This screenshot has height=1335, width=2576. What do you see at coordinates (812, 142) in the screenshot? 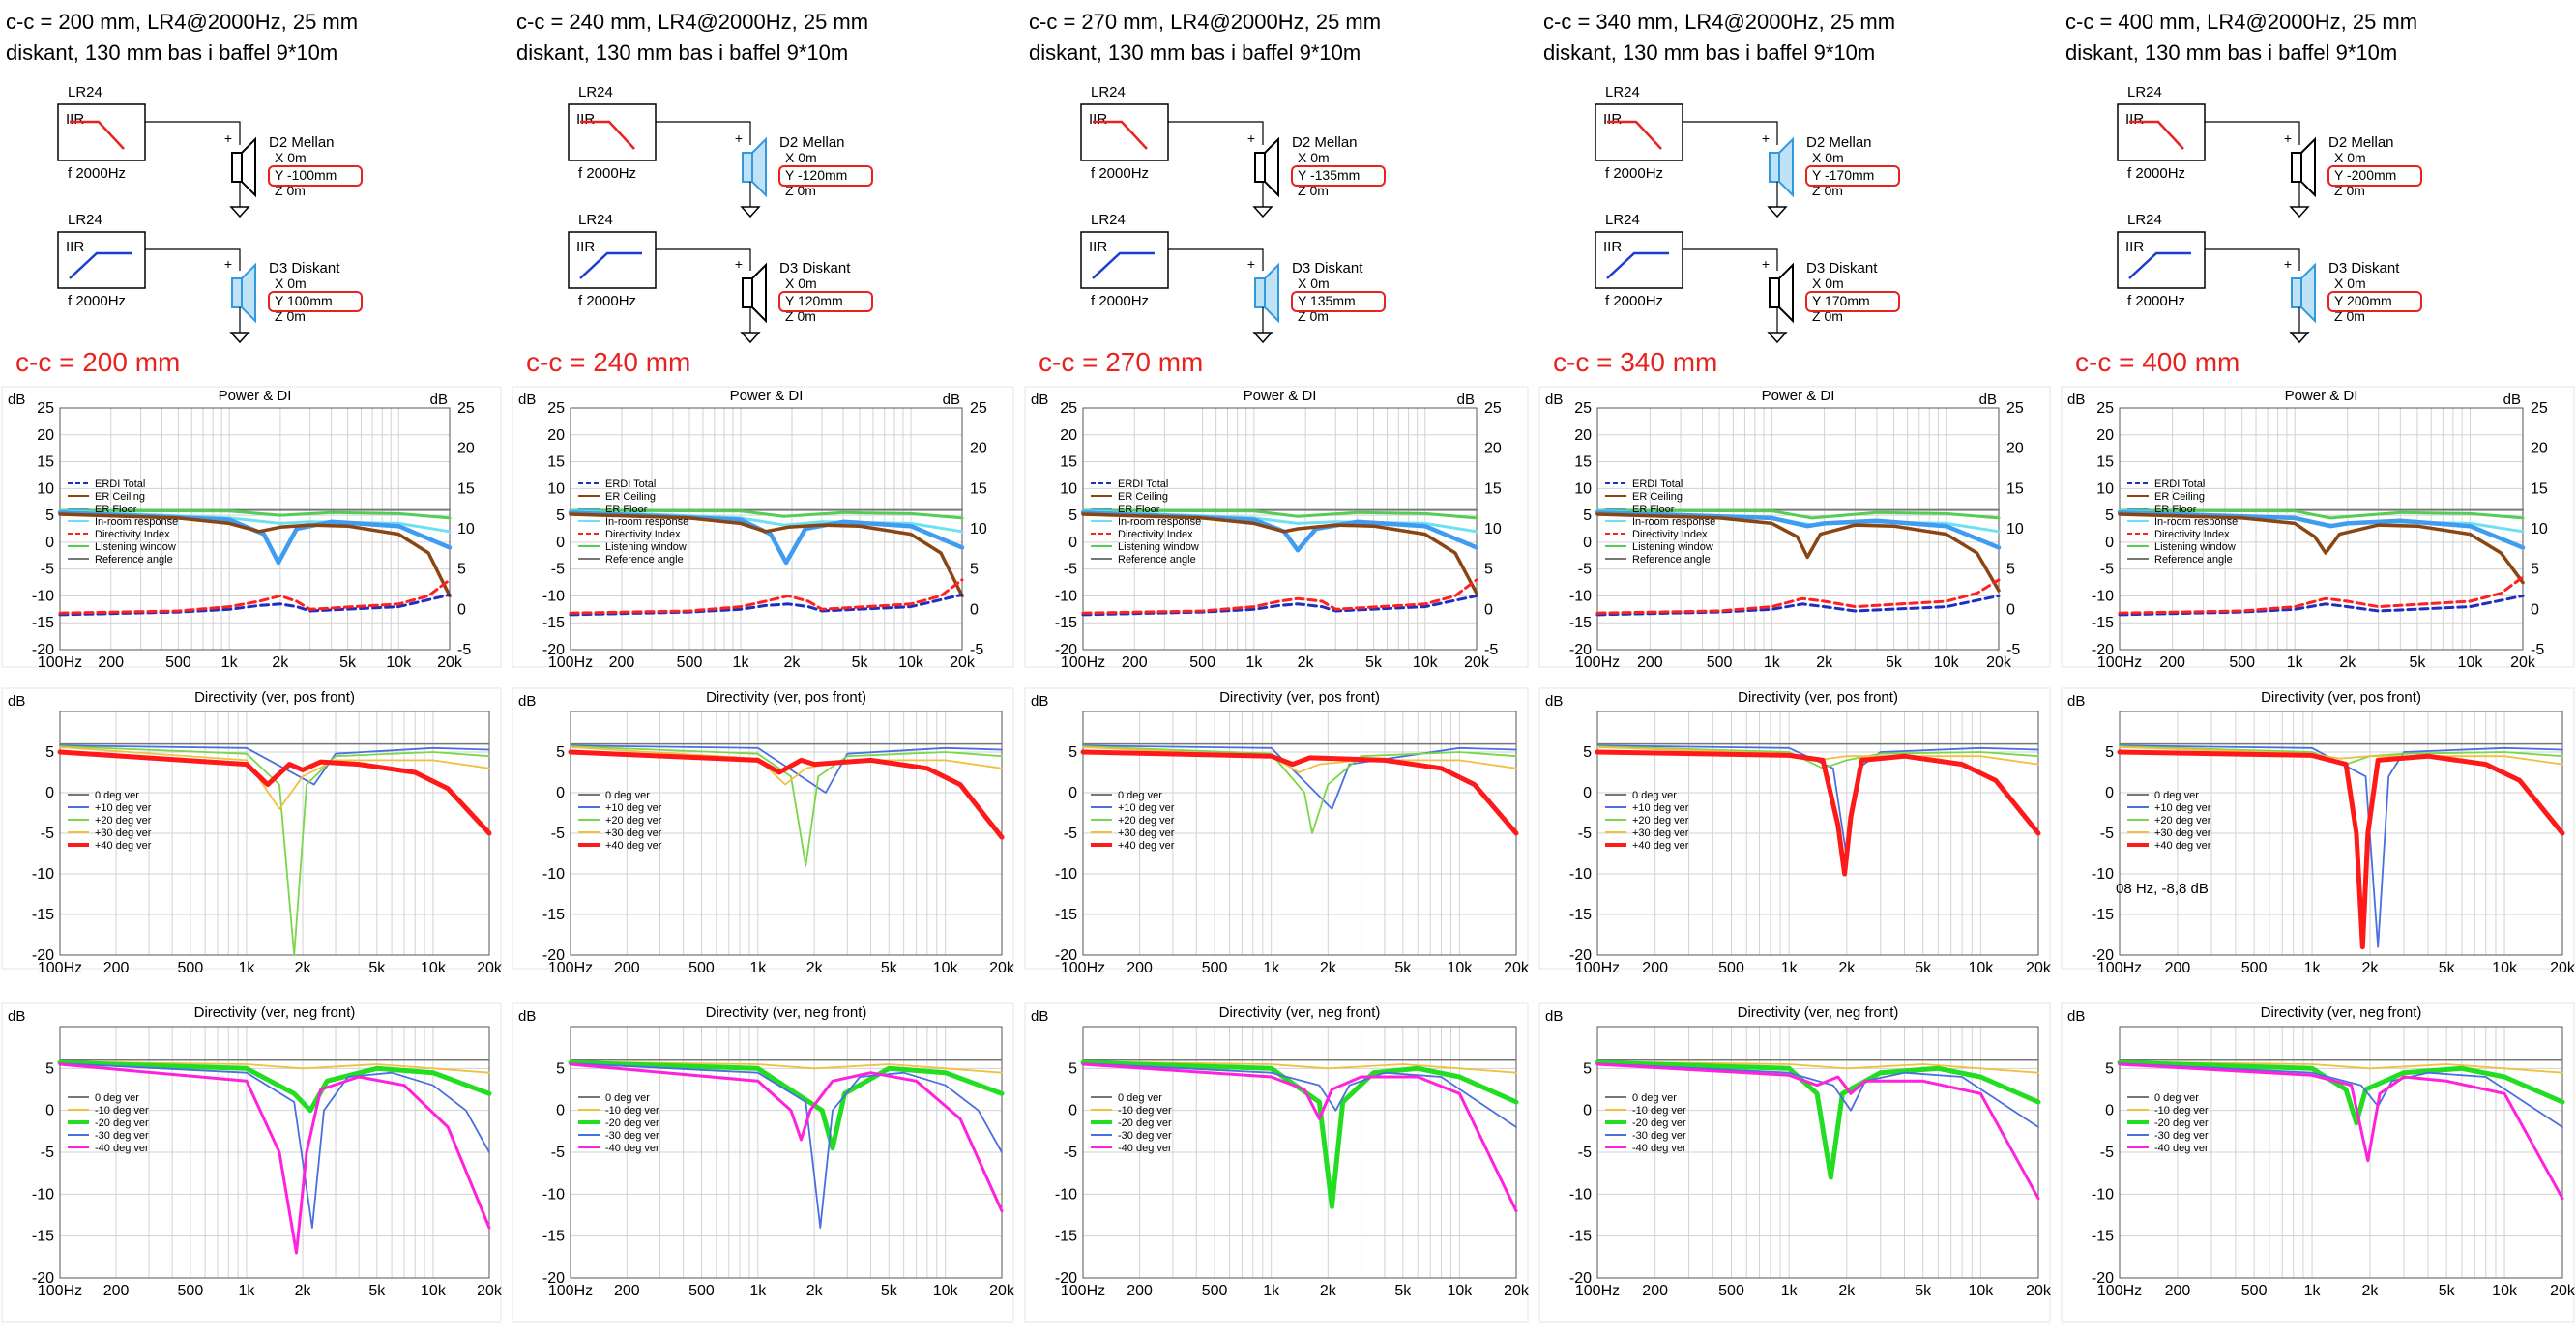
I see `driver-name: D2 Mellan` at bounding box center [812, 142].